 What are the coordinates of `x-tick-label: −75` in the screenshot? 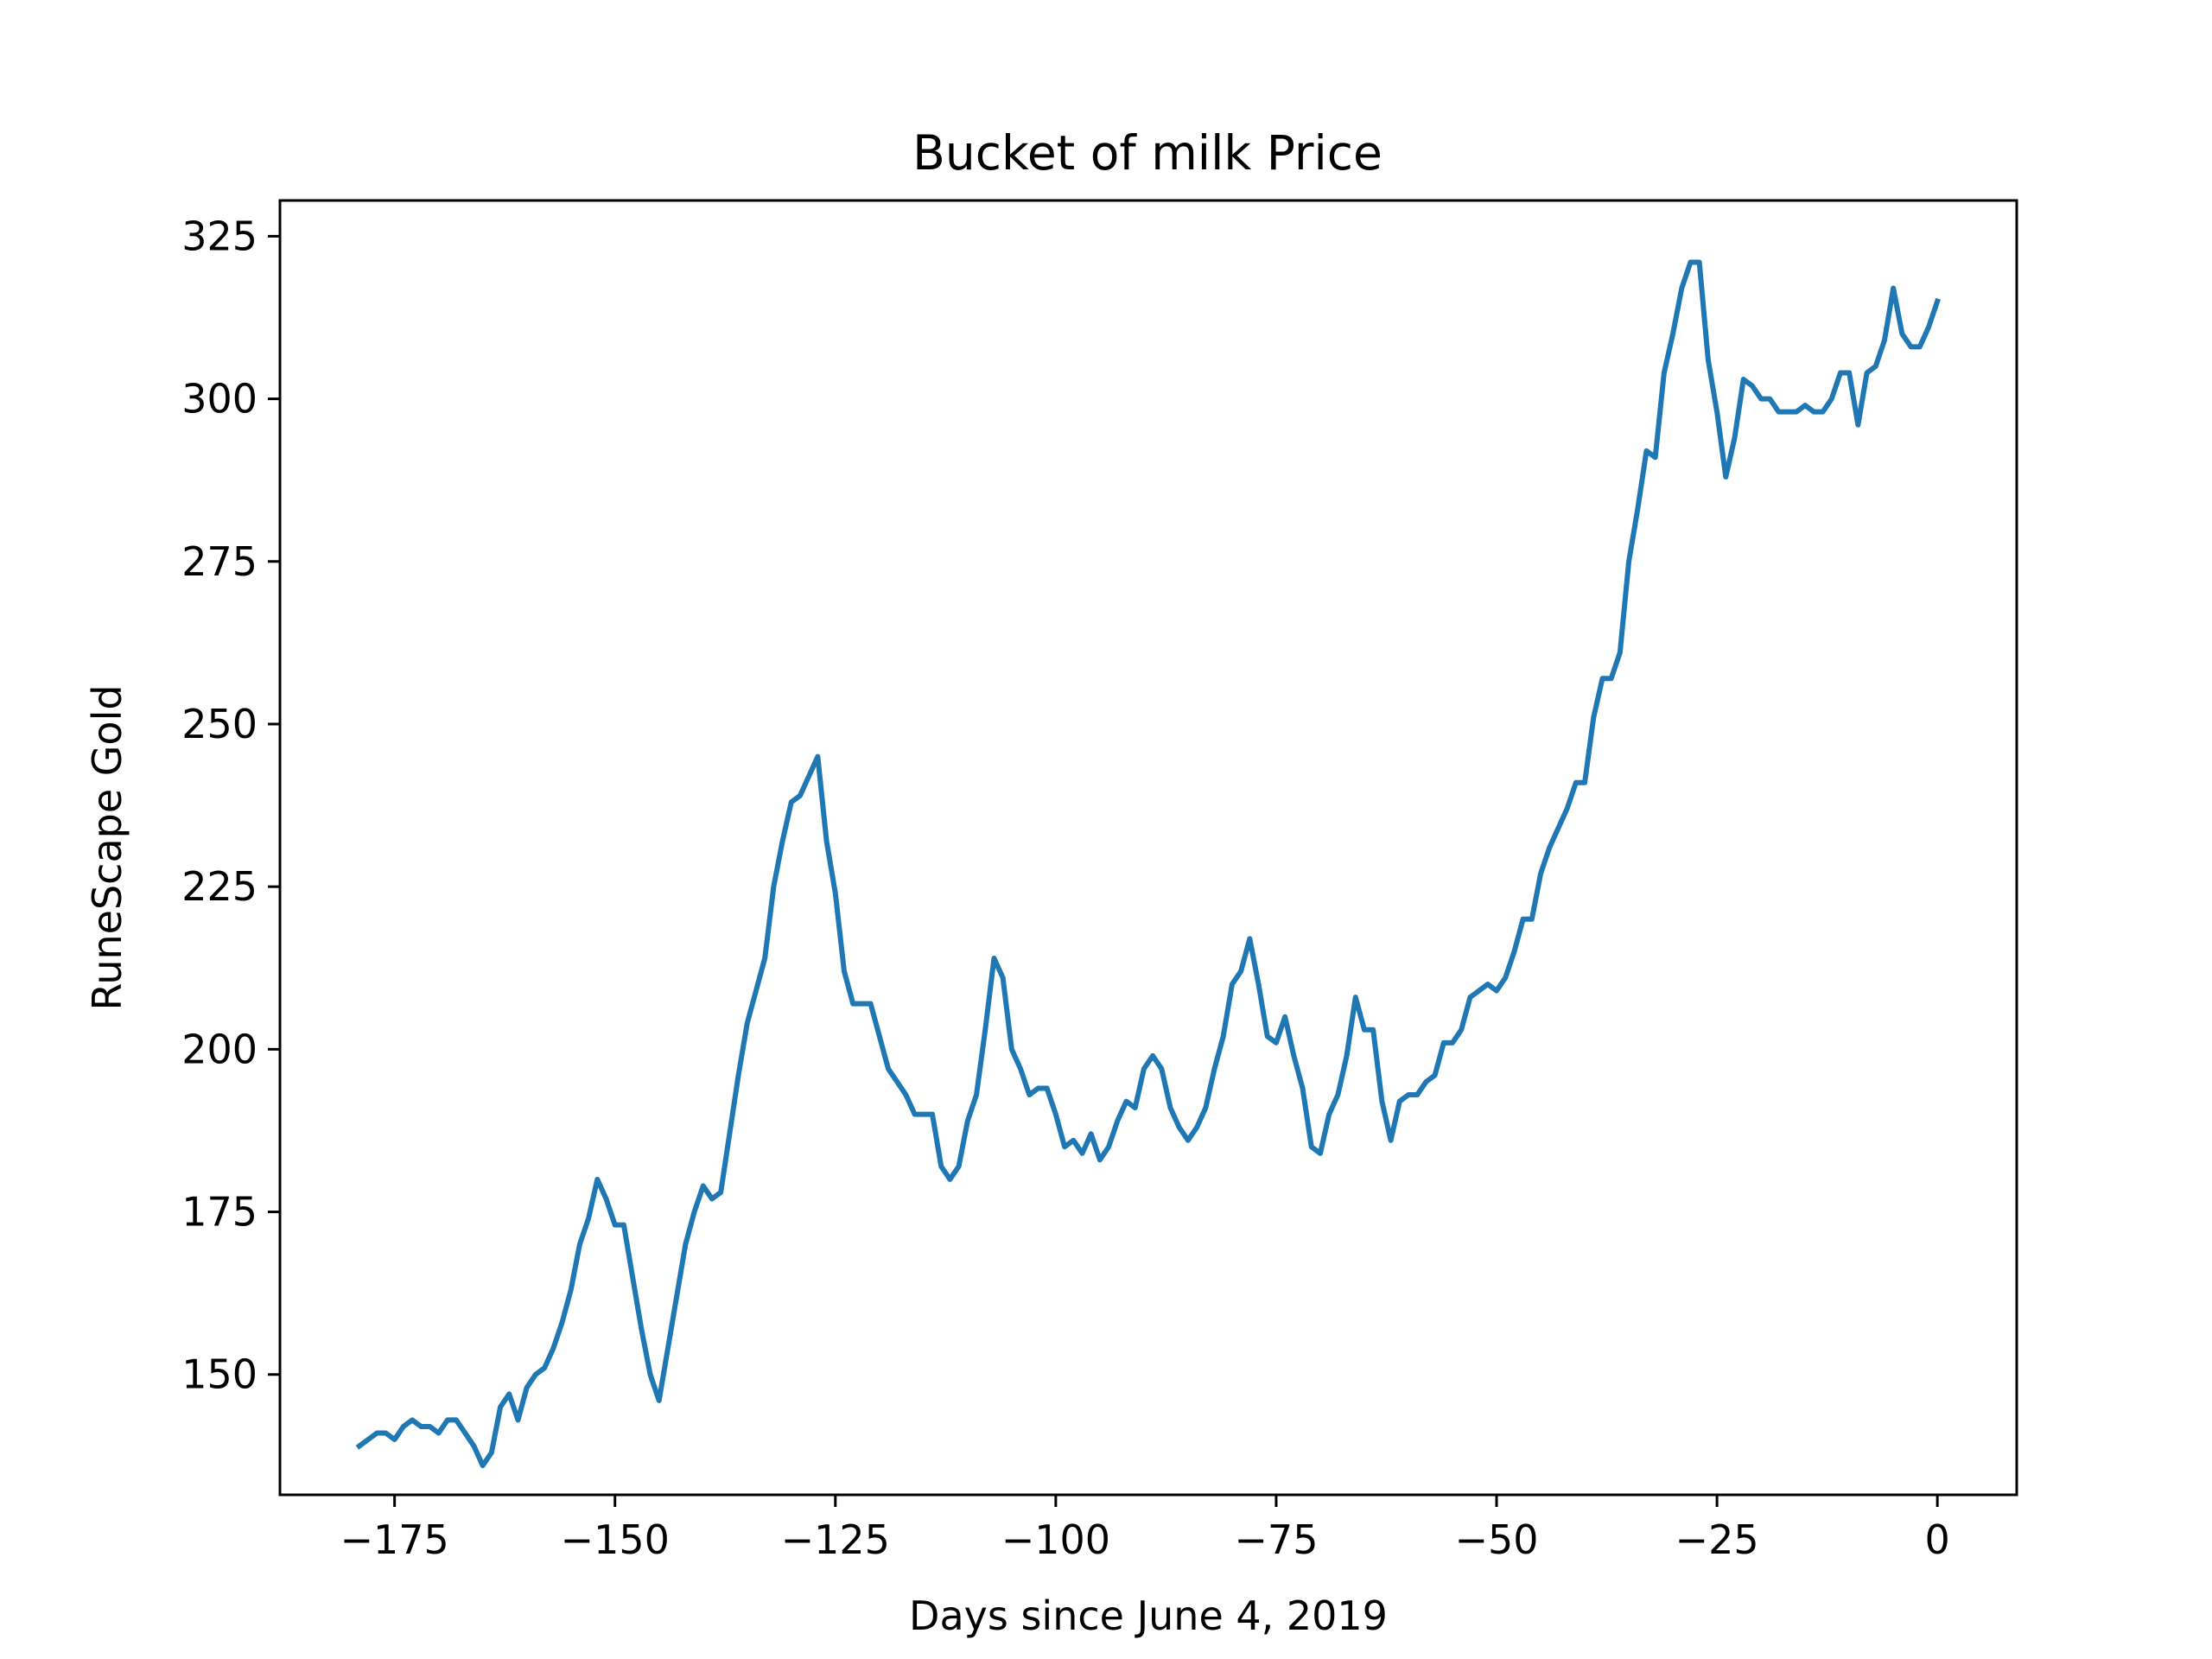 It's located at (1276, 1539).